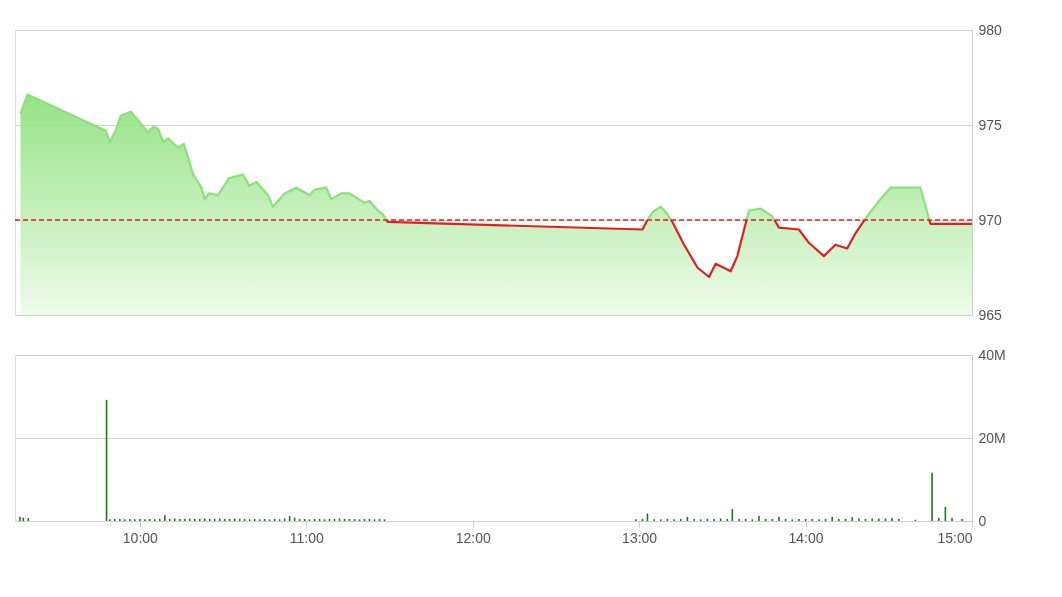 The image size is (1062, 597). I want to click on x-tick-label: 13:00, so click(640, 537).